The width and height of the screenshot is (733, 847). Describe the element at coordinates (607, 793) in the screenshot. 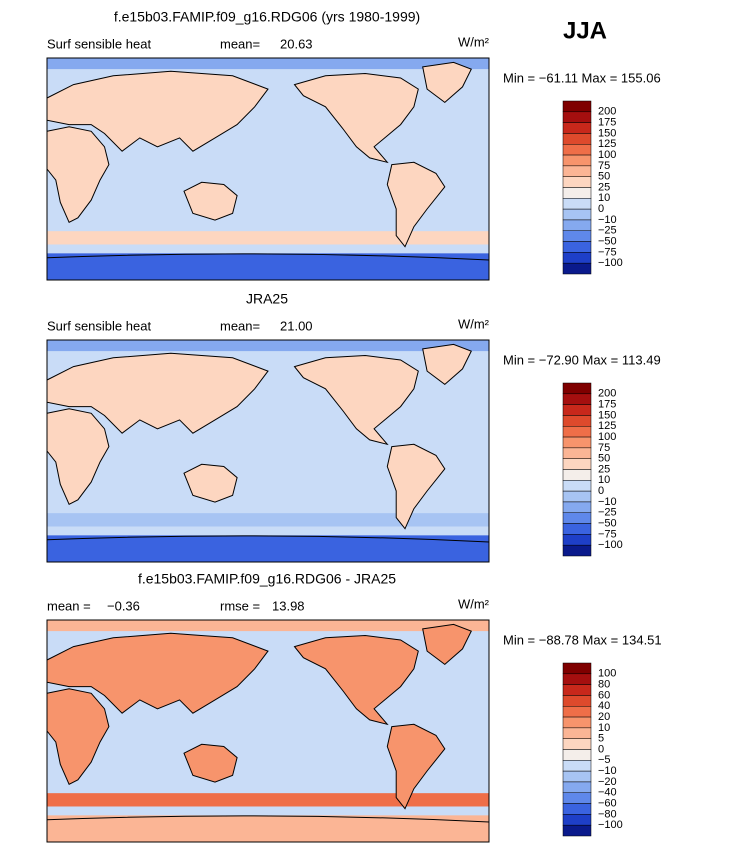

I see `colorbar-label: −40` at that location.